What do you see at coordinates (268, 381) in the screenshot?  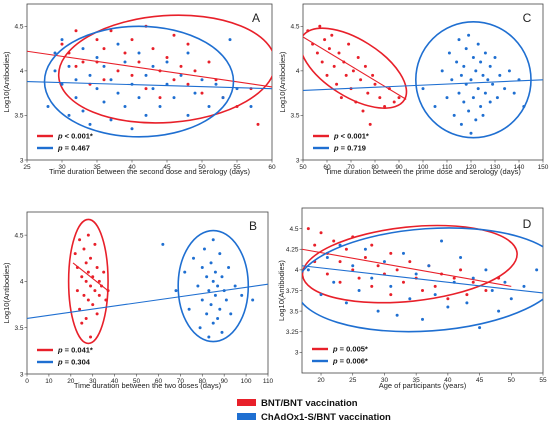 I see `x-tick-label: 110` at bounding box center [268, 381].